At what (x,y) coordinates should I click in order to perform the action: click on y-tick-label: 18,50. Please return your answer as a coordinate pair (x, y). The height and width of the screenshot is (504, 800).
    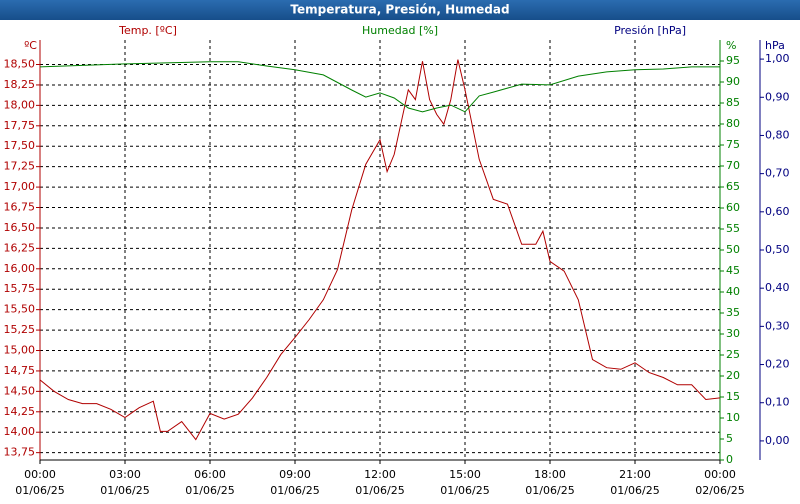
    Looking at the image, I should click on (20, 64).